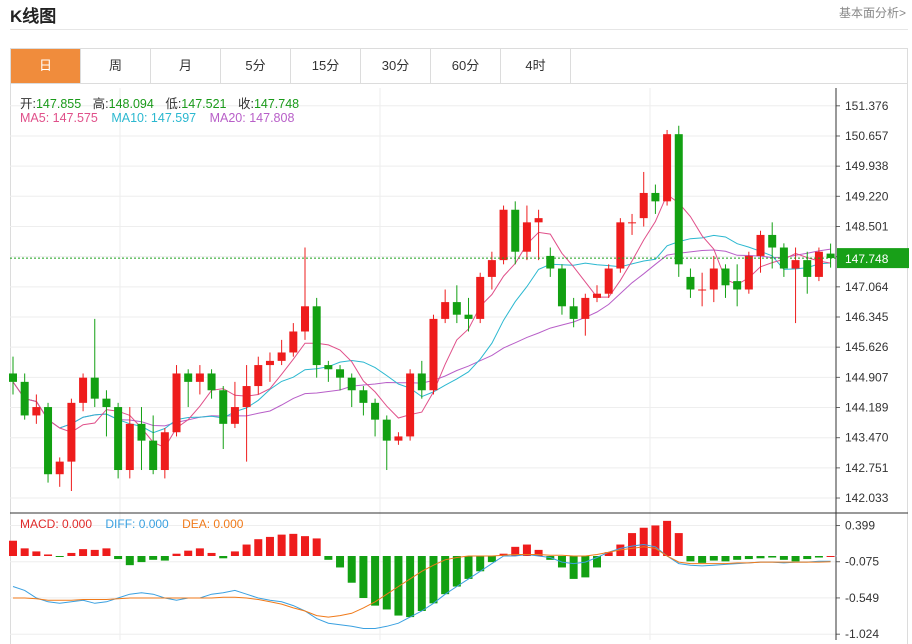  I want to click on tab-day: 日, so click(46, 66).